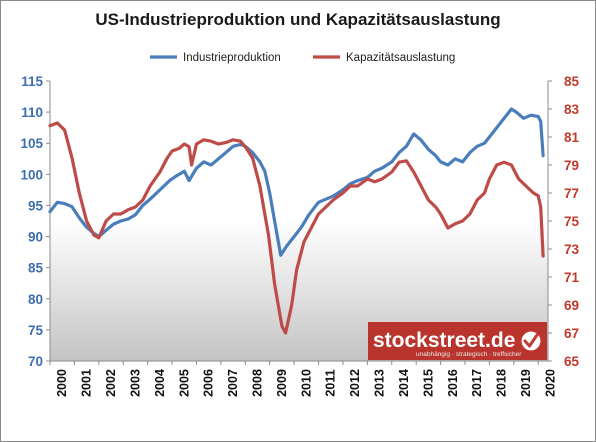 This screenshot has height=442, width=596. I want to click on watermark-background, so click(457, 341).